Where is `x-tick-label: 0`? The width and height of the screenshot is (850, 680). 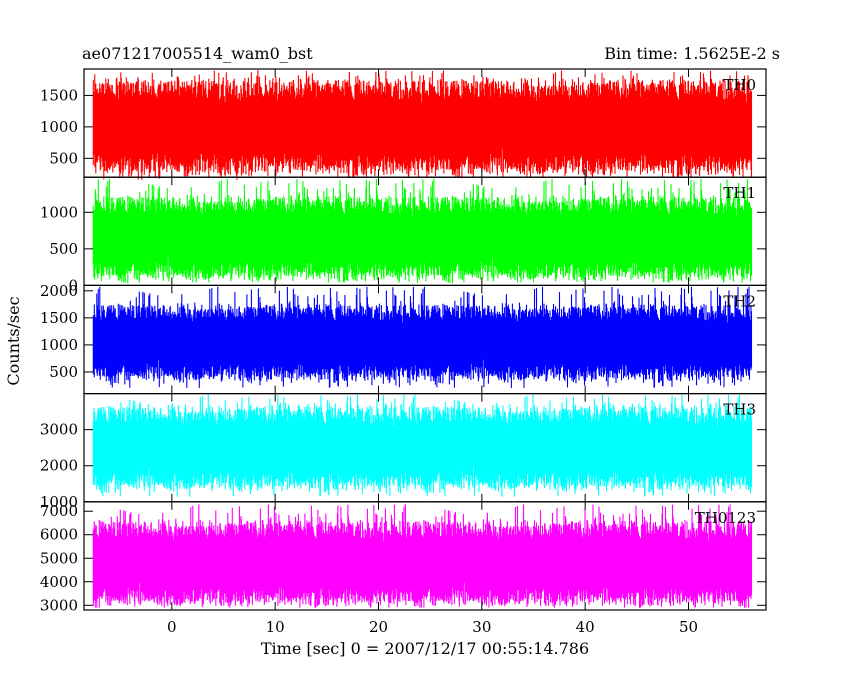 x-tick-label: 0 is located at coordinates (172, 627).